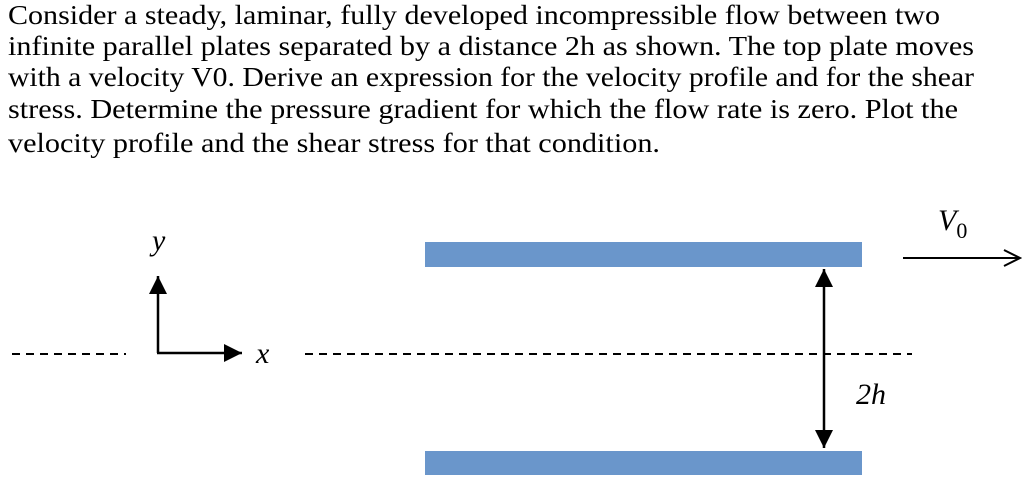  What do you see at coordinates (949, 220) in the screenshot?
I see `velocity-symbol: V` at bounding box center [949, 220].